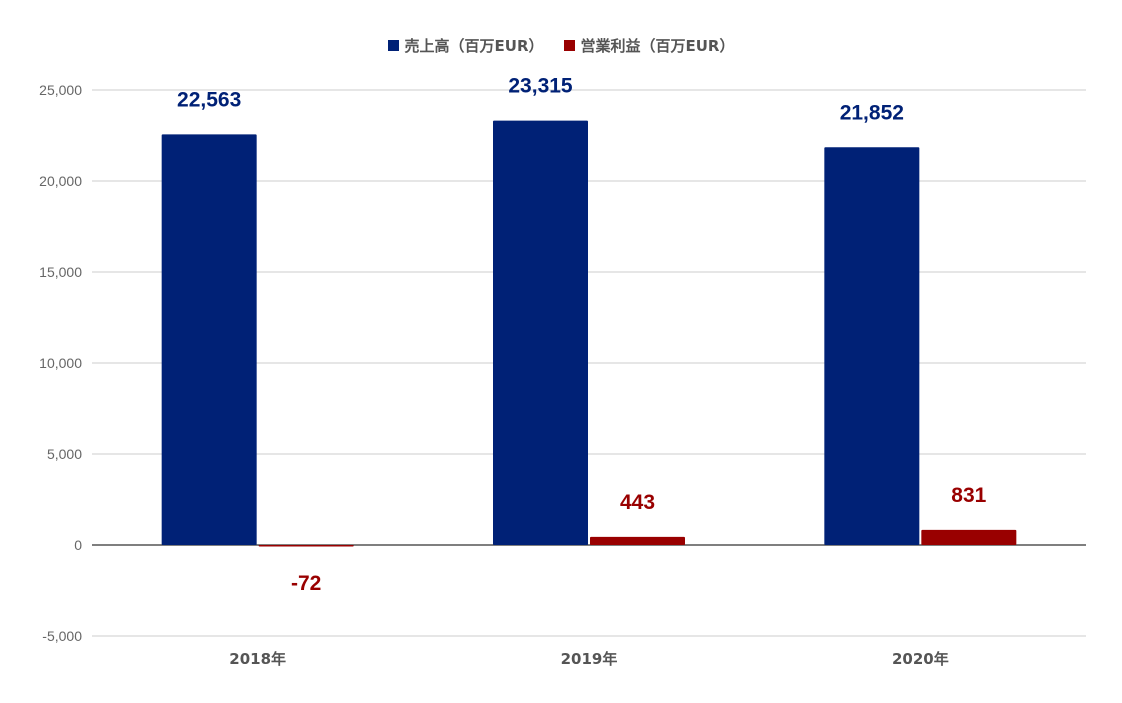 Image resolution: width=1122 pixels, height=703 pixels. What do you see at coordinates (60, 272) in the screenshot?
I see `y-tick-label: 15,000` at bounding box center [60, 272].